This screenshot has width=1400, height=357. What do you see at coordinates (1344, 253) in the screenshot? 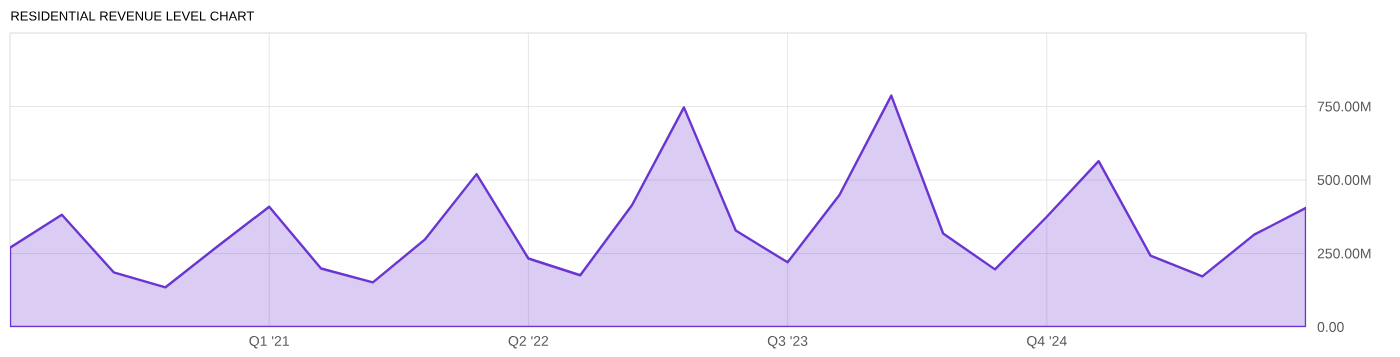
I see `y-tick-label: 250.00M` at bounding box center [1344, 253].